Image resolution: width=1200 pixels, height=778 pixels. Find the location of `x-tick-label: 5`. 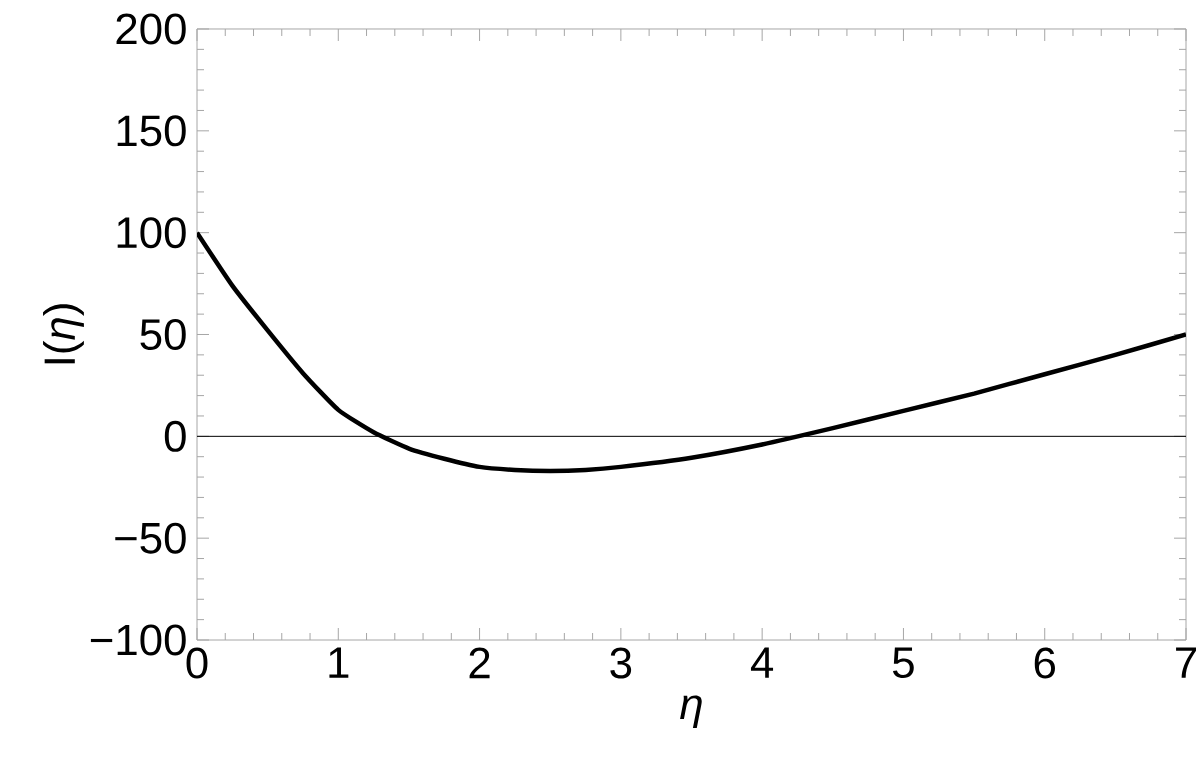

x-tick-label: 5 is located at coordinates (903, 663).